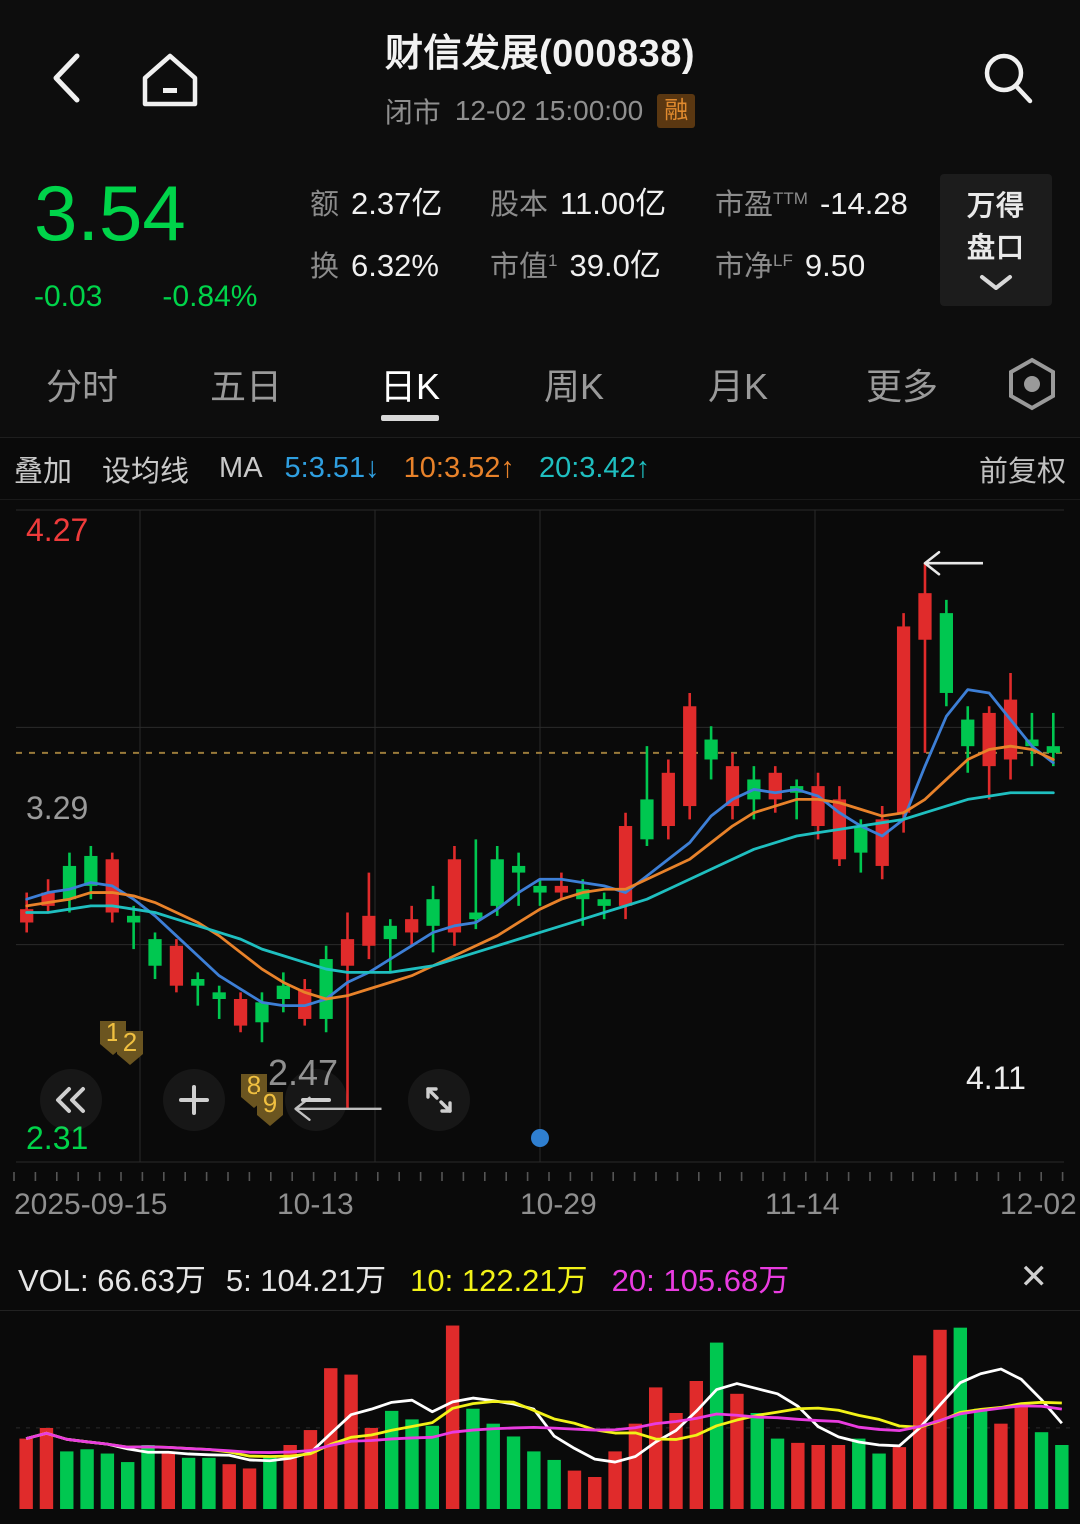 The height and width of the screenshot is (1524, 1080). I want to click on volume-ma10: 10: 122.21万, so click(499, 1280).